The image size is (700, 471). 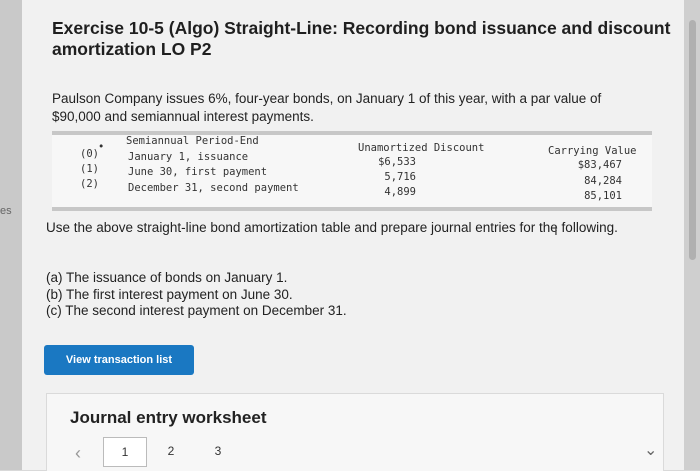 What do you see at coordinates (89, 169) in the screenshot?
I see `row-1-index: (1)` at bounding box center [89, 169].